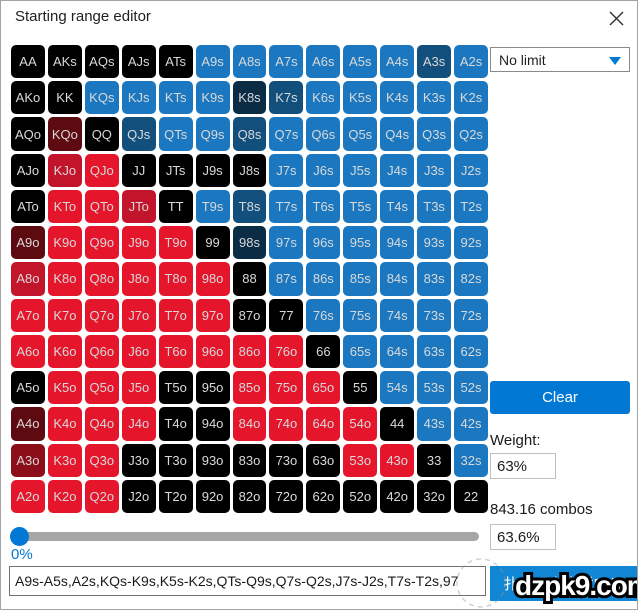  Describe the element at coordinates (286, 496) in the screenshot. I see `grid-cell-72o: 72o` at that location.